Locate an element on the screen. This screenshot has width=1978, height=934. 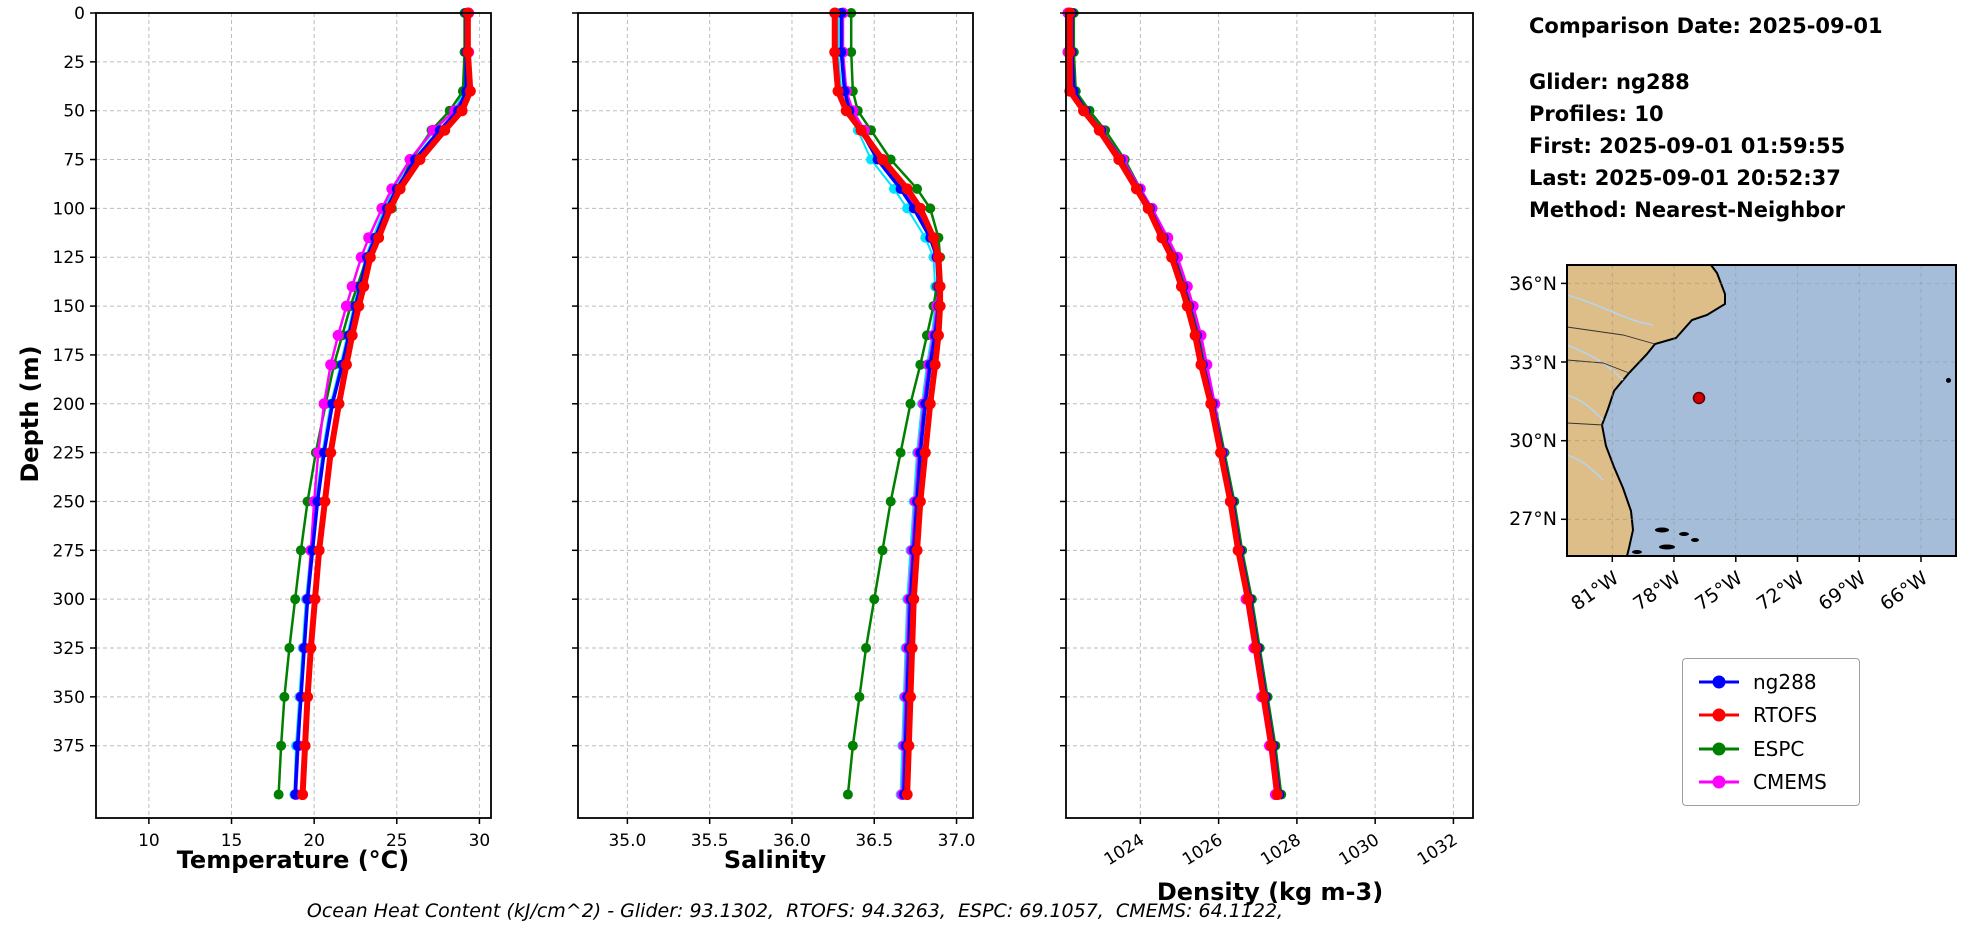
depth-axis-label: Depth (m) is located at coordinates (30, 414).